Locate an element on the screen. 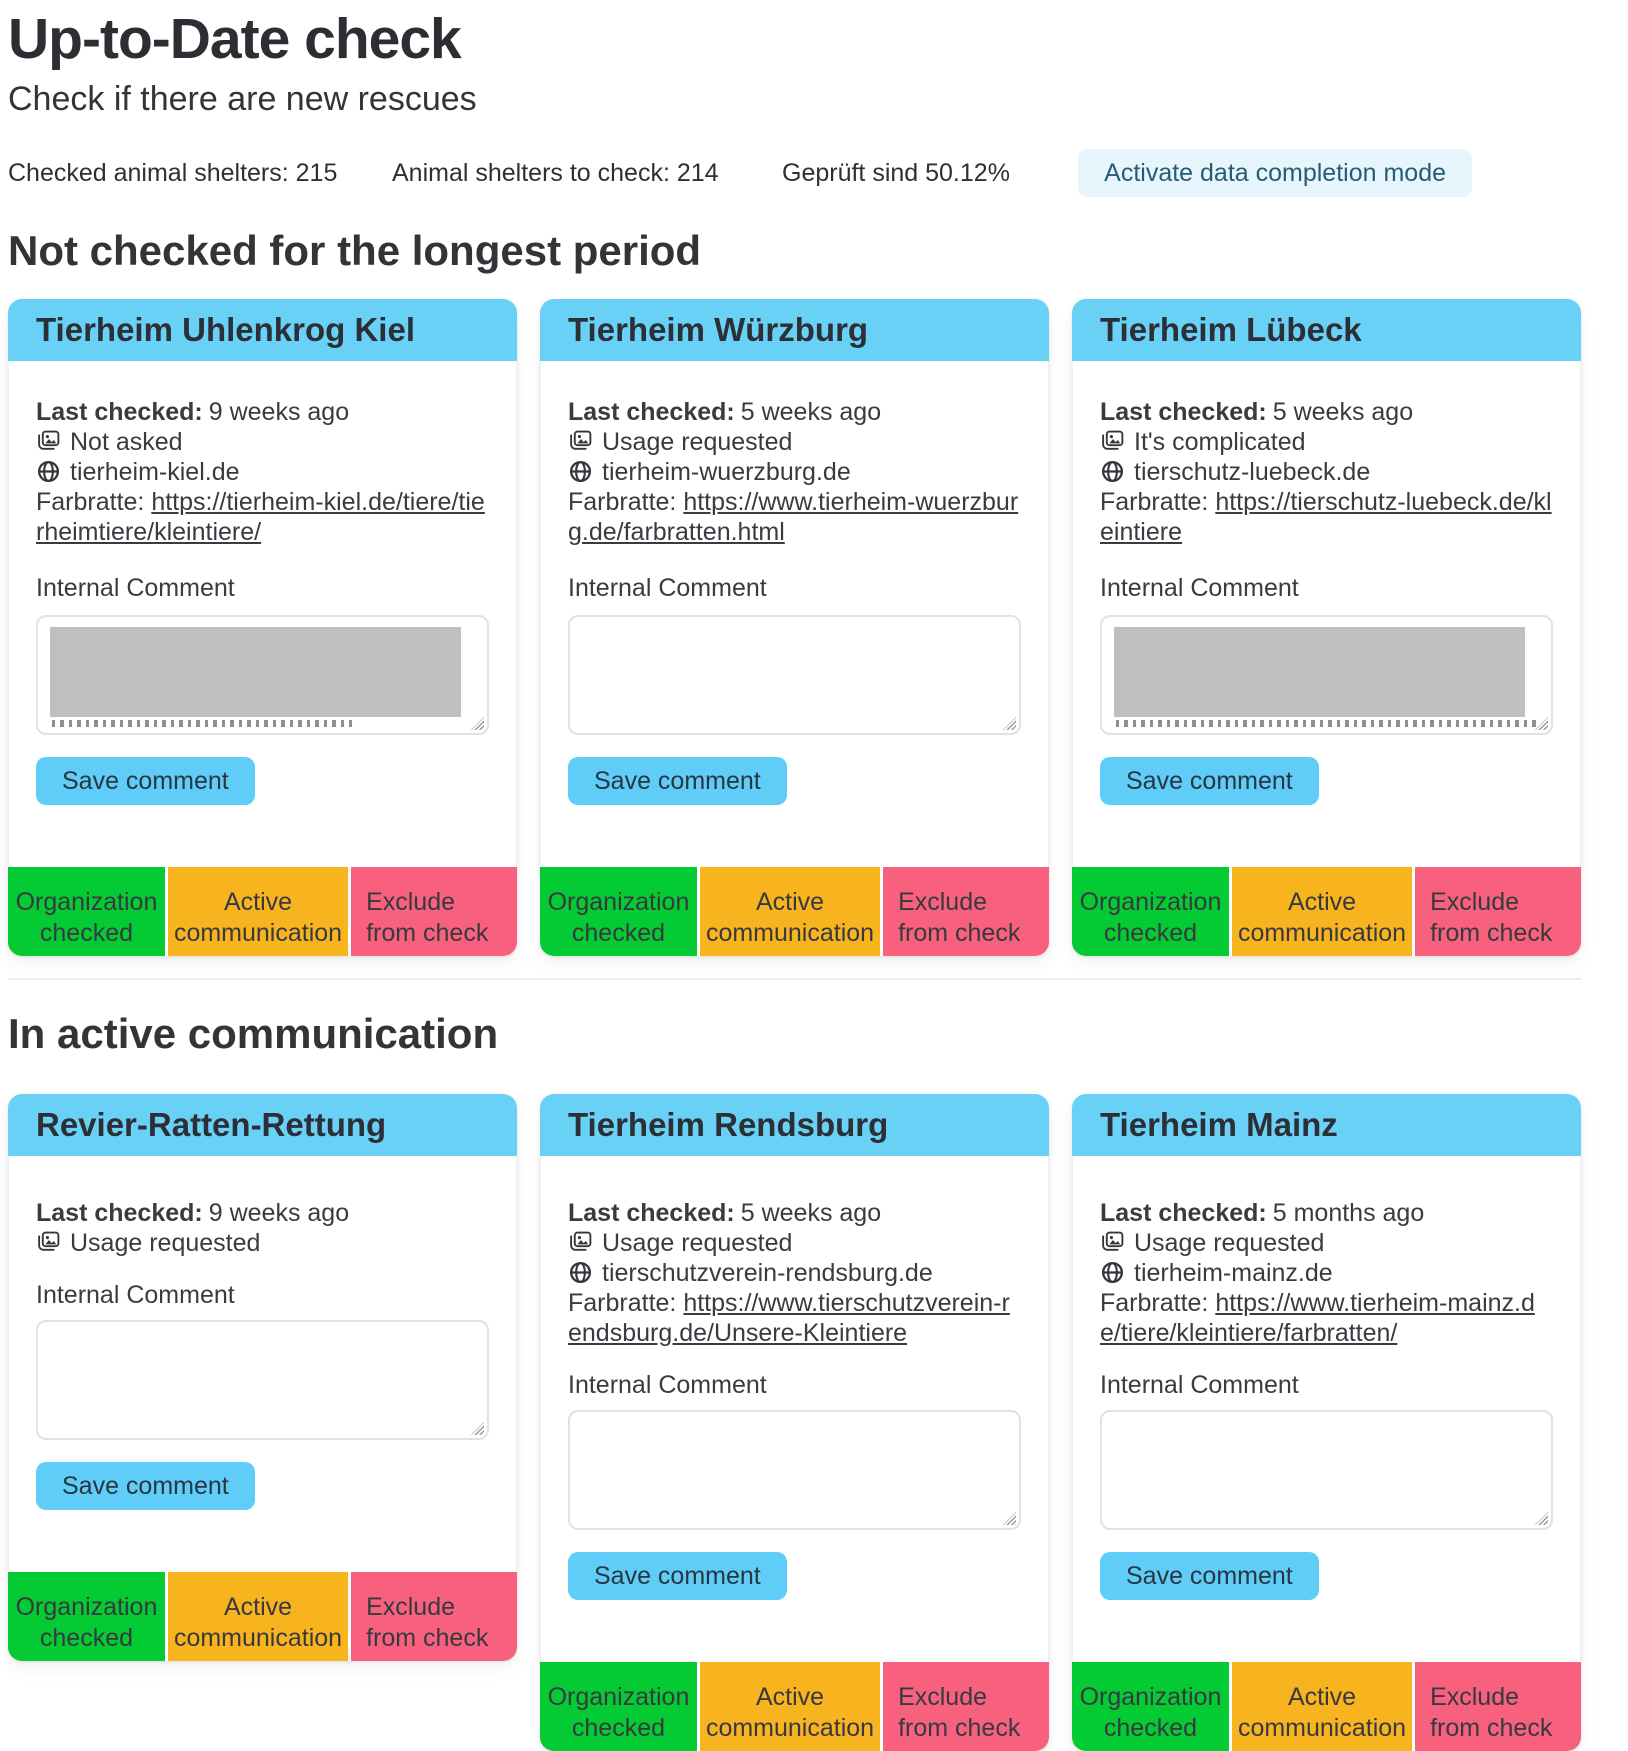 The image size is (1628, 1751). redacted-comment is located at coordinates (1319, 672).